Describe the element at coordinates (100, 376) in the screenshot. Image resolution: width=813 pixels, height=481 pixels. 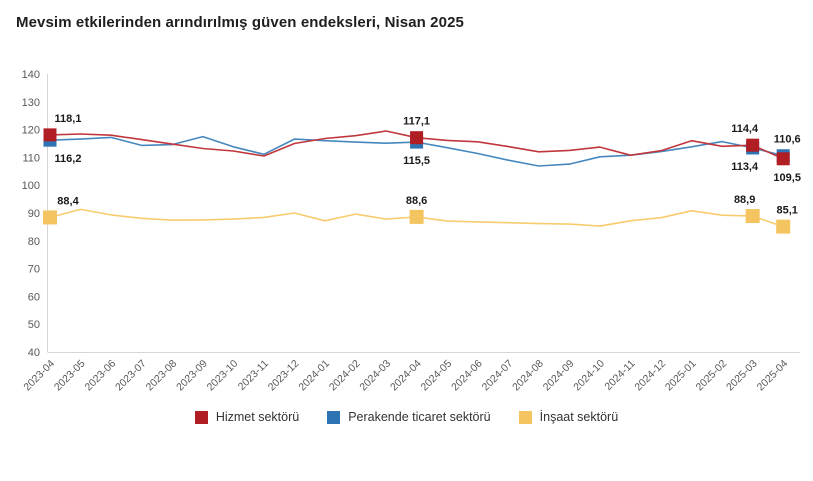
I see `x-tick-label: 2023-06` at that location.